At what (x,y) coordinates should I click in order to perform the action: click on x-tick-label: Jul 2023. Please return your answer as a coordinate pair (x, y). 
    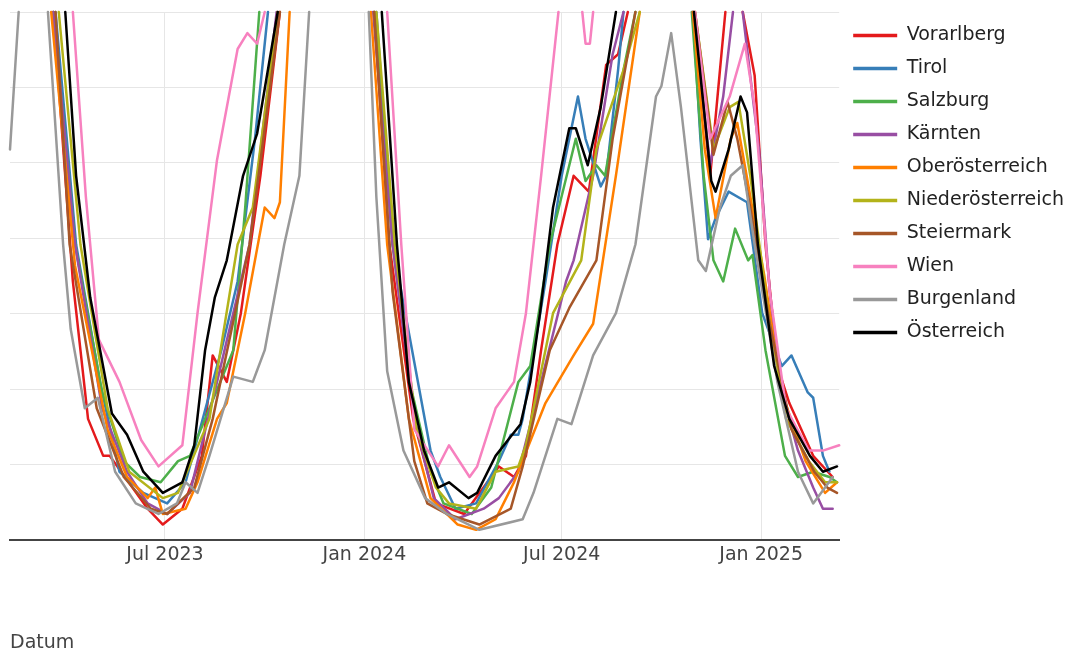
    Looking at the image, I should click on (164, 552).